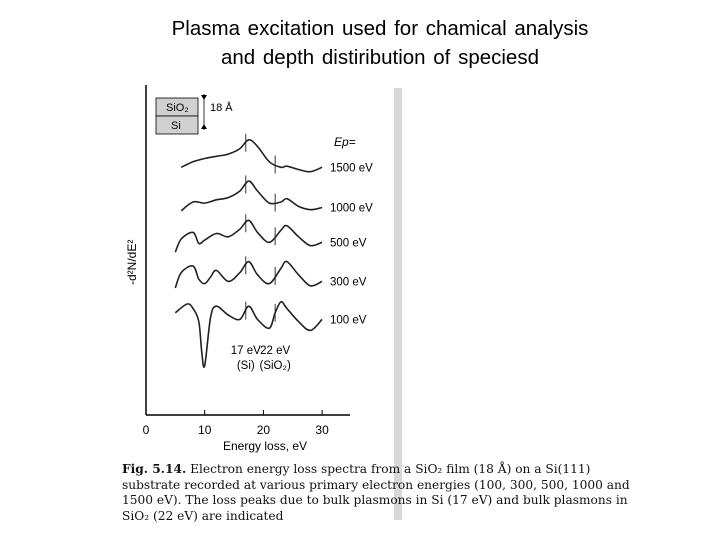 This screenshot has width=720, height=540. Describe the element at coordinates (274, 366) in the screenshot. I see `annotation-species-label: (SiO₂)` at that location.